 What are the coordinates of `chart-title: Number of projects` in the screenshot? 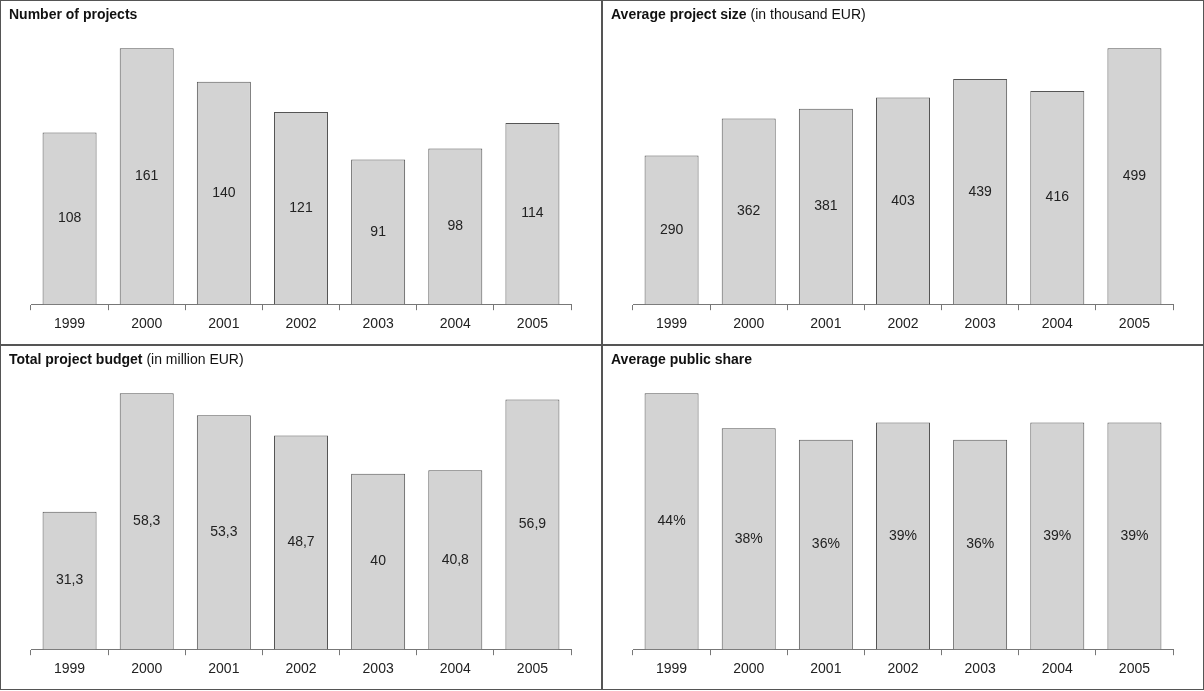 It's located at (73, 14).